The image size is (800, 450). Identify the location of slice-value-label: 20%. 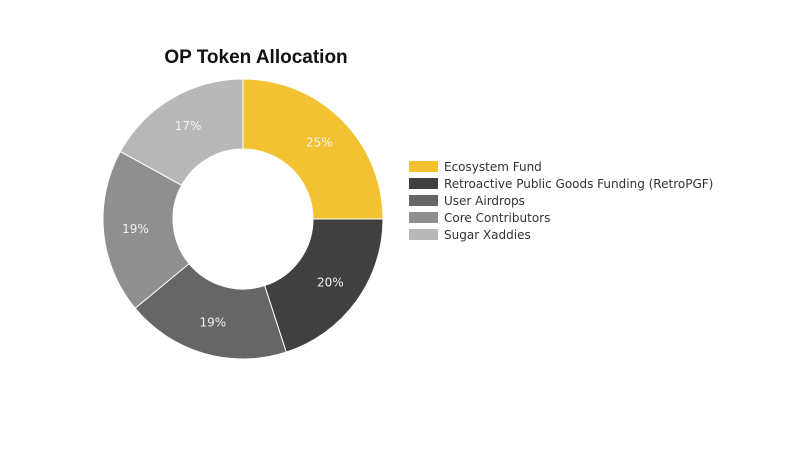
(330, 282).